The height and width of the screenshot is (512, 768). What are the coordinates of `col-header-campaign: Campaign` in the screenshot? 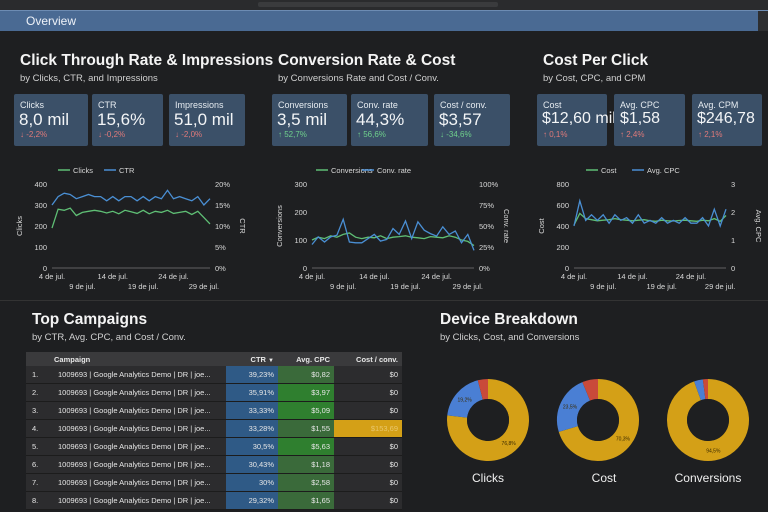 It's located at (126, 359).